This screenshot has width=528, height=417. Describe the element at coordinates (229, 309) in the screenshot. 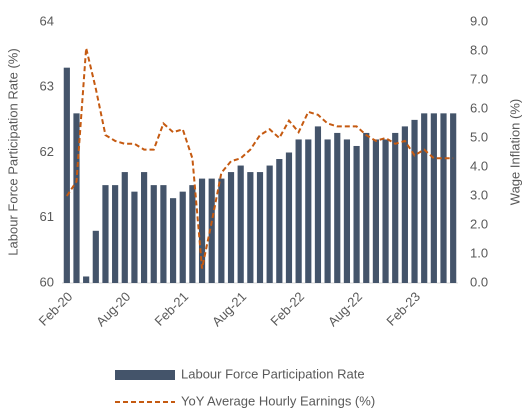

I see `x-tick-label: Aug-21` at that location.